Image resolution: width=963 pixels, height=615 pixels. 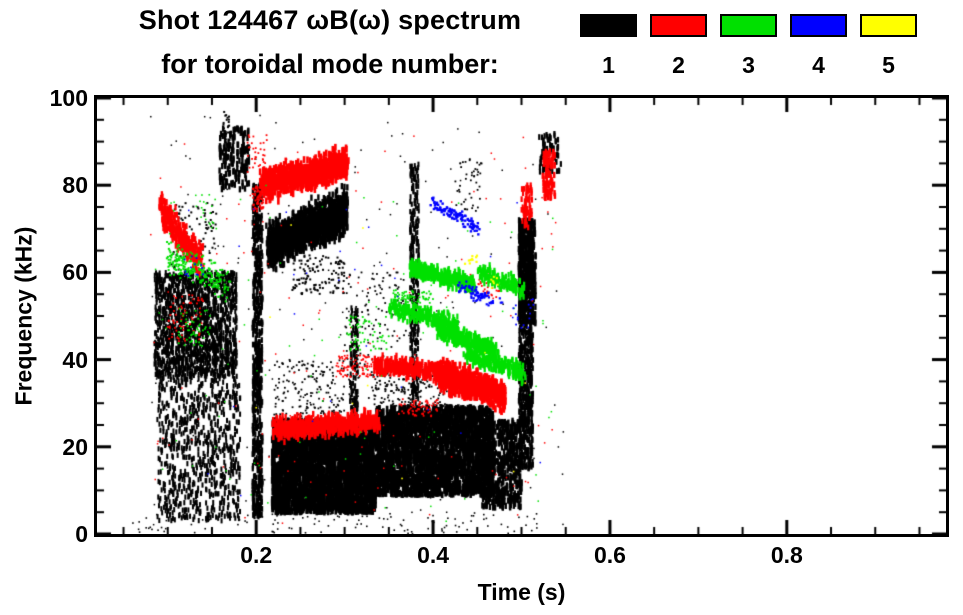 I want to click on legend-item-mode-3: 3, so click(x=748, y=46).